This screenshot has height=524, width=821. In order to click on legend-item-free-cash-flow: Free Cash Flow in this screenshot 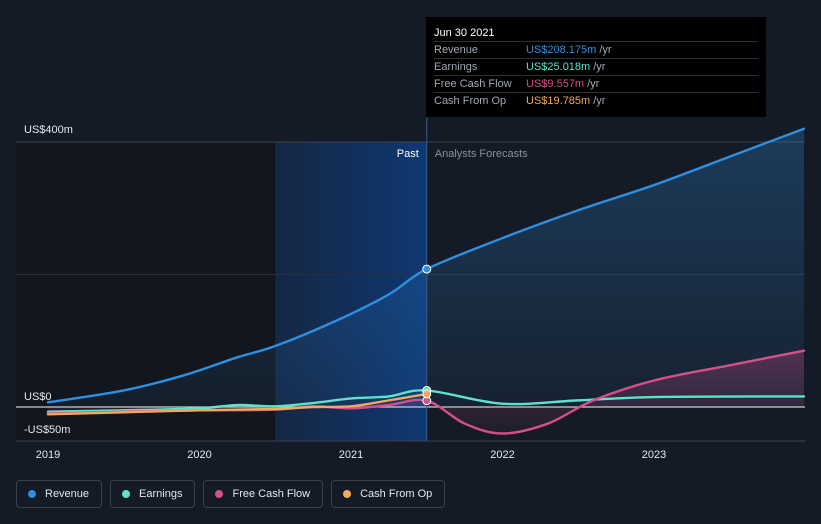, I will do `click(263, 494)`.